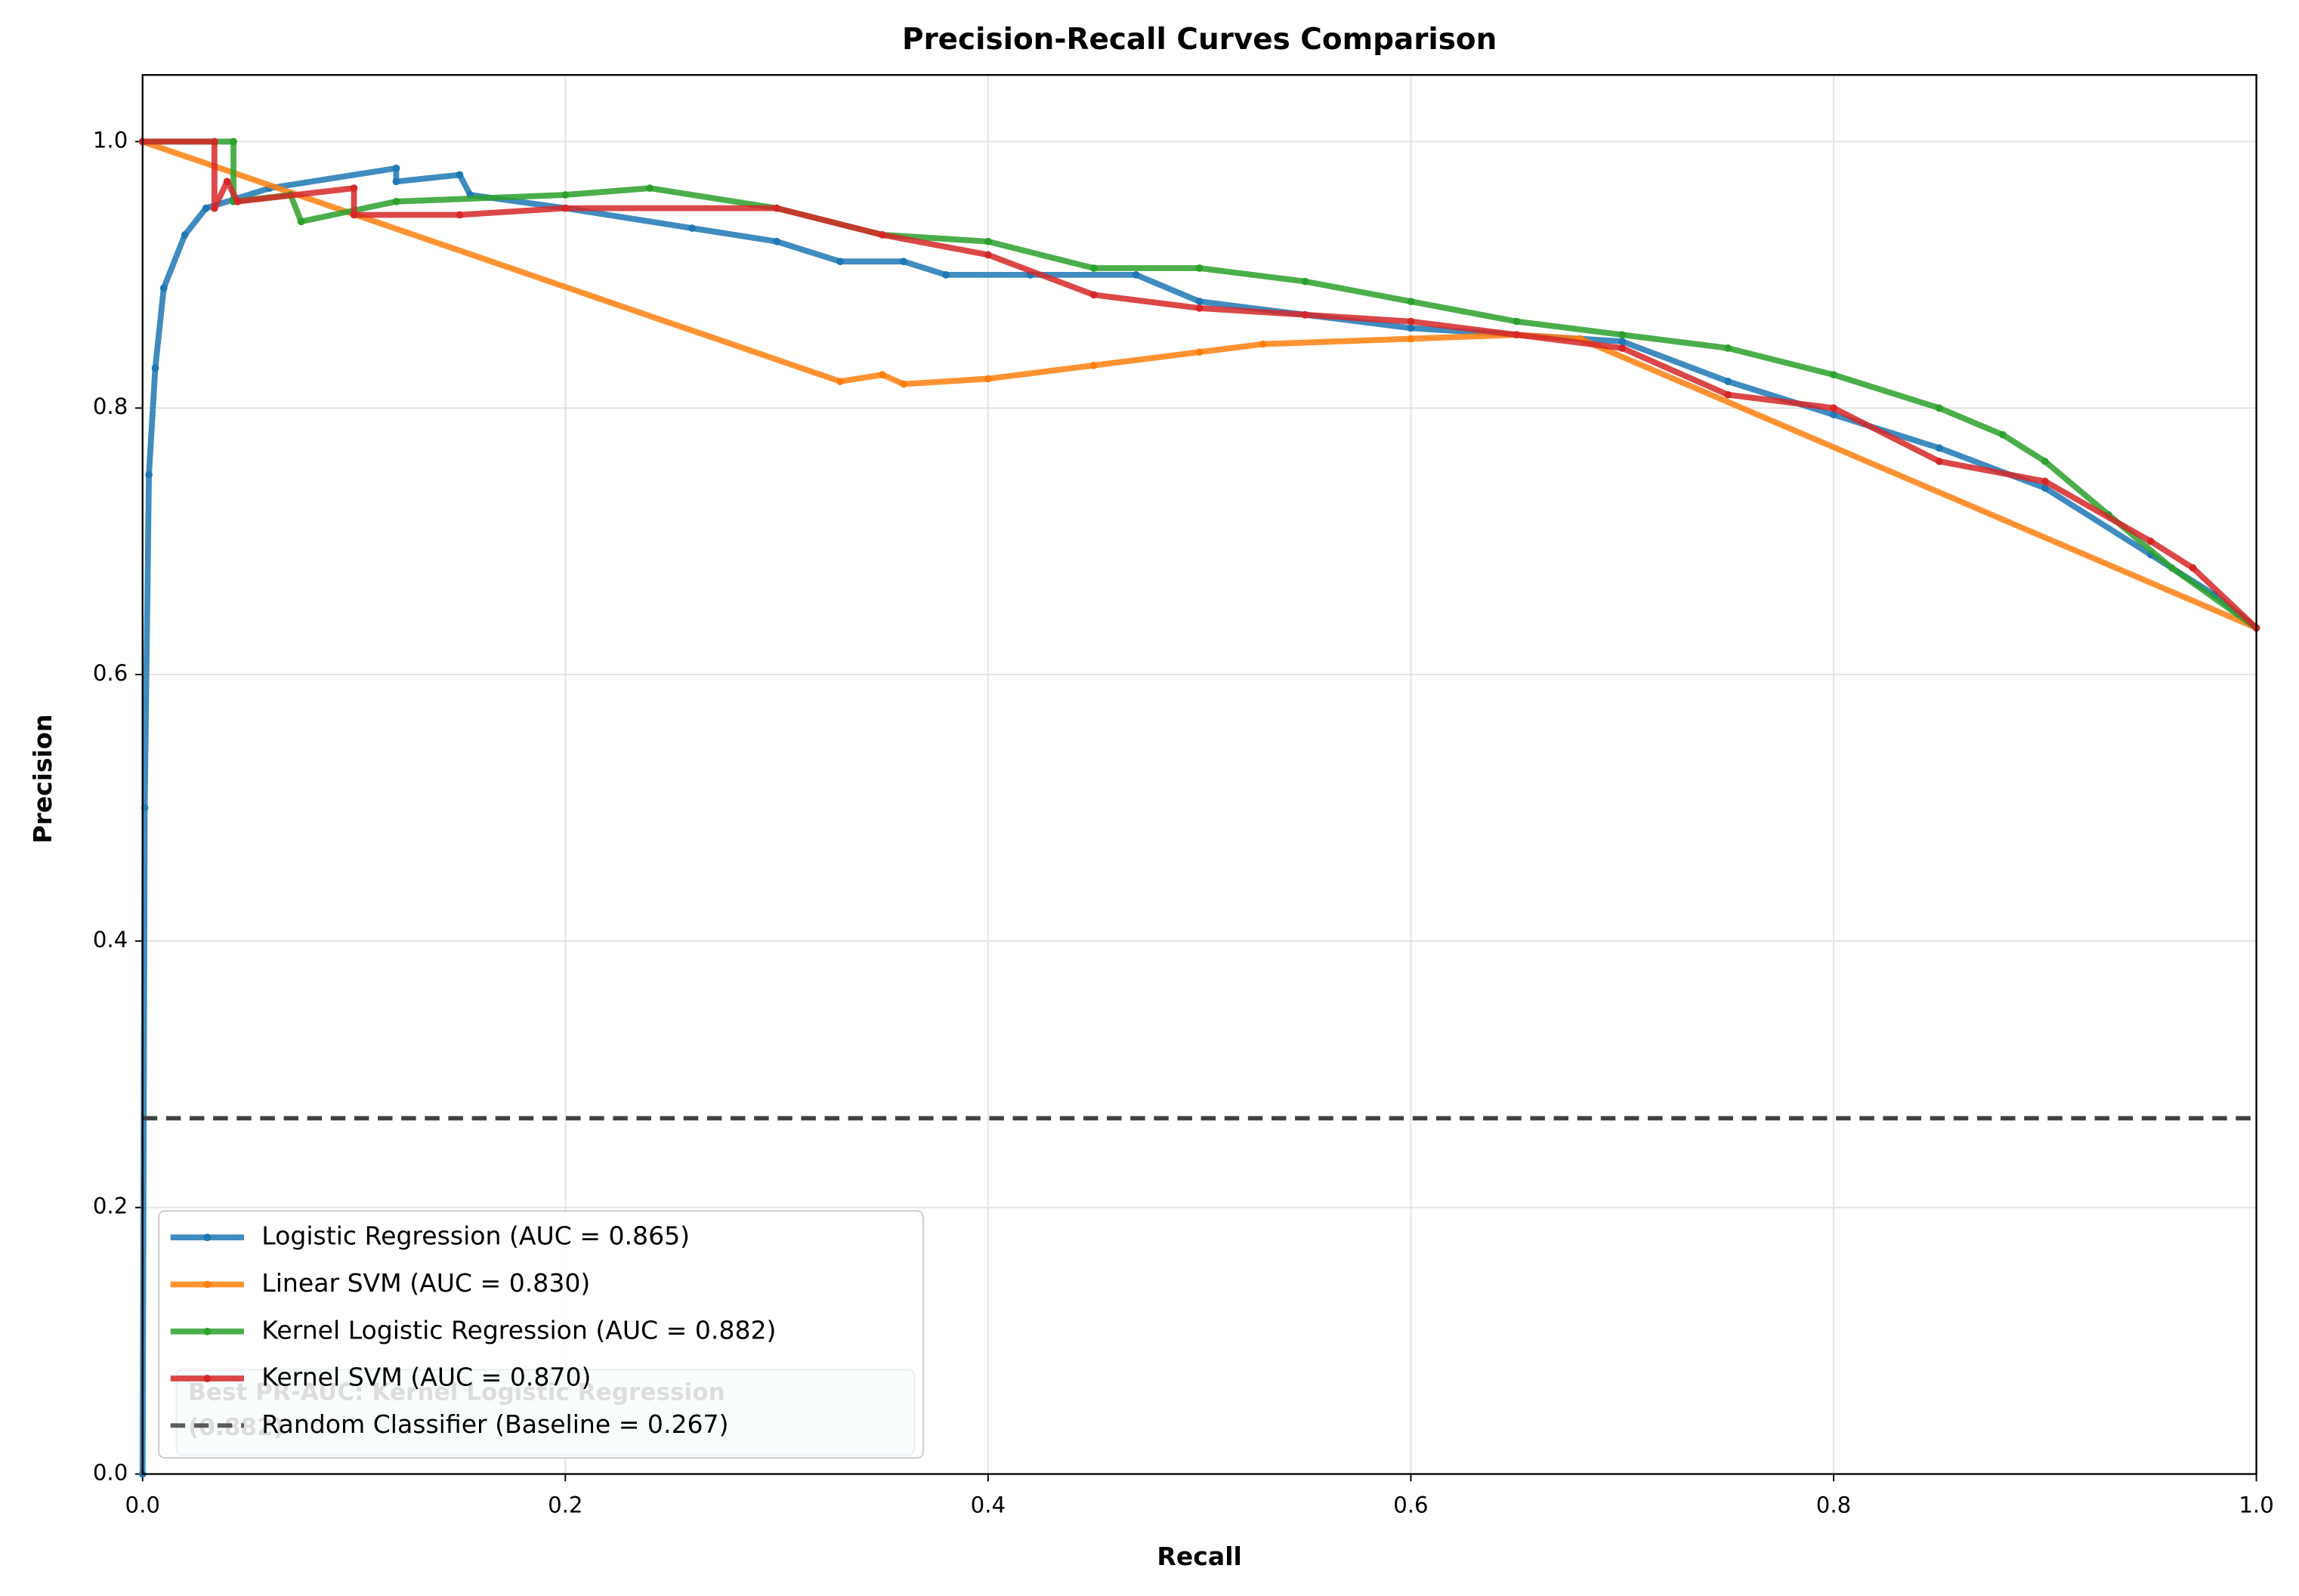  Describe the element at coordinates (1199, 1556) in the screenshot. I see `x-axis-label: Recall` at that location.